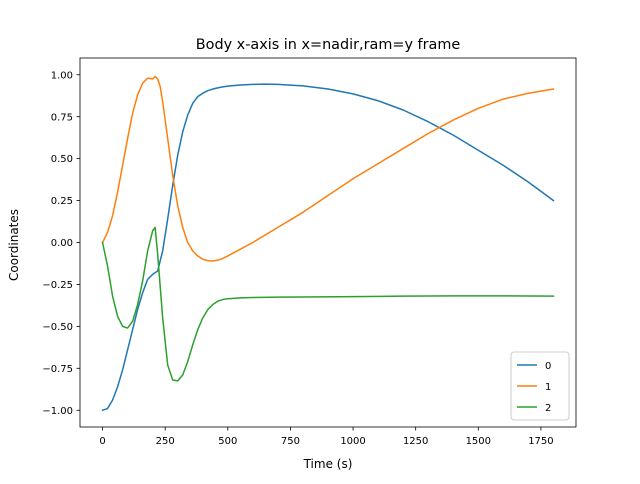 This screenshot has width=640, height=484. What do you see at coordinates (57, 411) in the screenshot?
I see `y-tick-label: −1.00` at bounding box center [57, 411].